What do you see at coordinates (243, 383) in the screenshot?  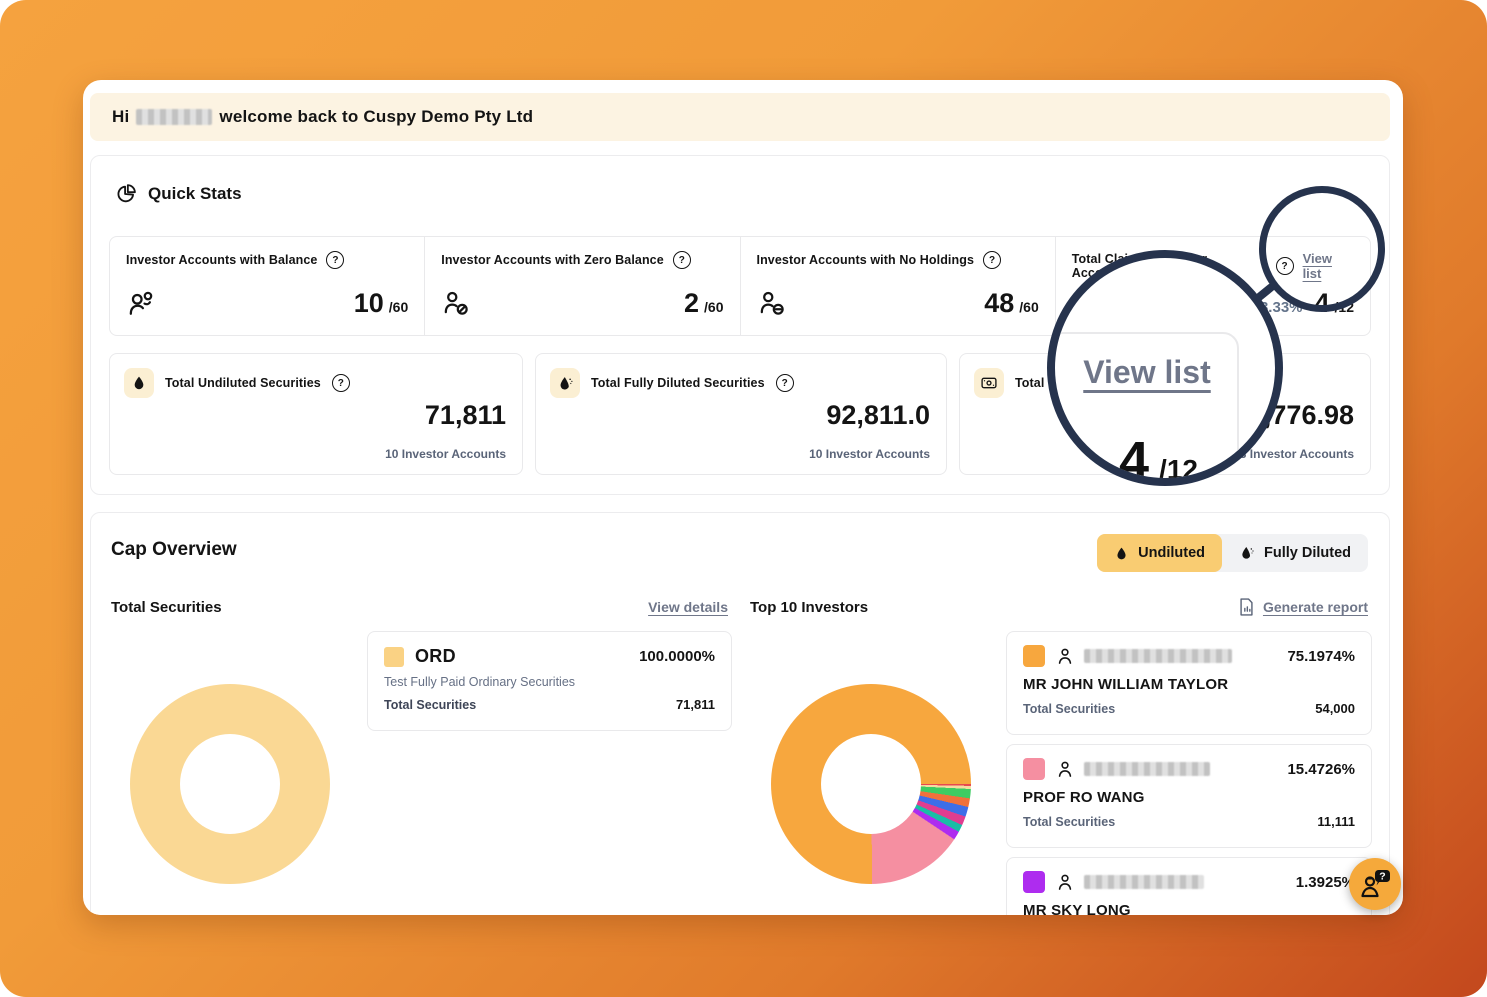 I see `stat-label: Total Undiluted Securities` at bounding box center [243, 383].